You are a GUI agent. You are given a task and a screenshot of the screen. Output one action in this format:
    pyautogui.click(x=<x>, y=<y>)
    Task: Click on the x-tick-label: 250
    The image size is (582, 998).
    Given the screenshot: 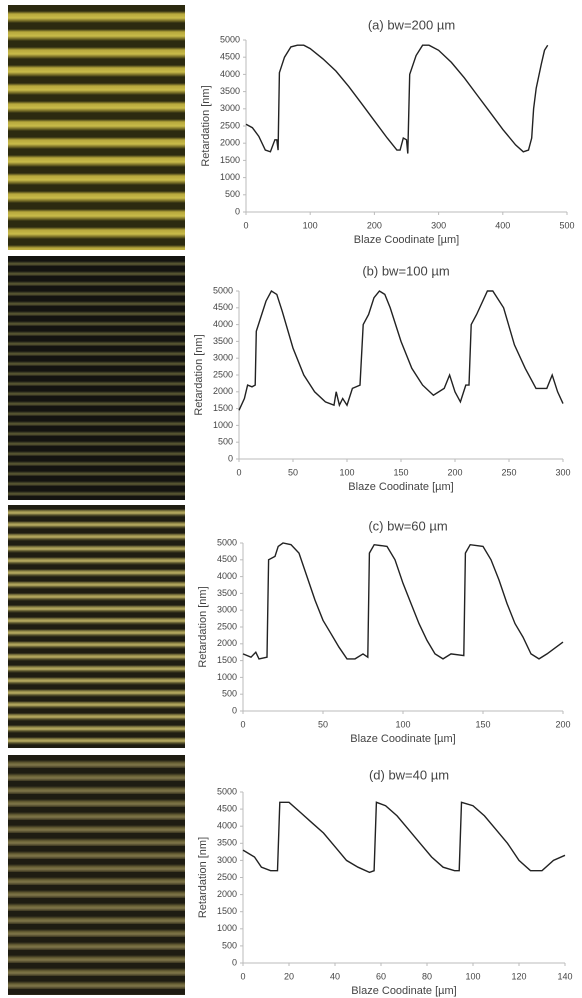 What is the action you would take?
    pyautogui.click(x=508, y=472)
    